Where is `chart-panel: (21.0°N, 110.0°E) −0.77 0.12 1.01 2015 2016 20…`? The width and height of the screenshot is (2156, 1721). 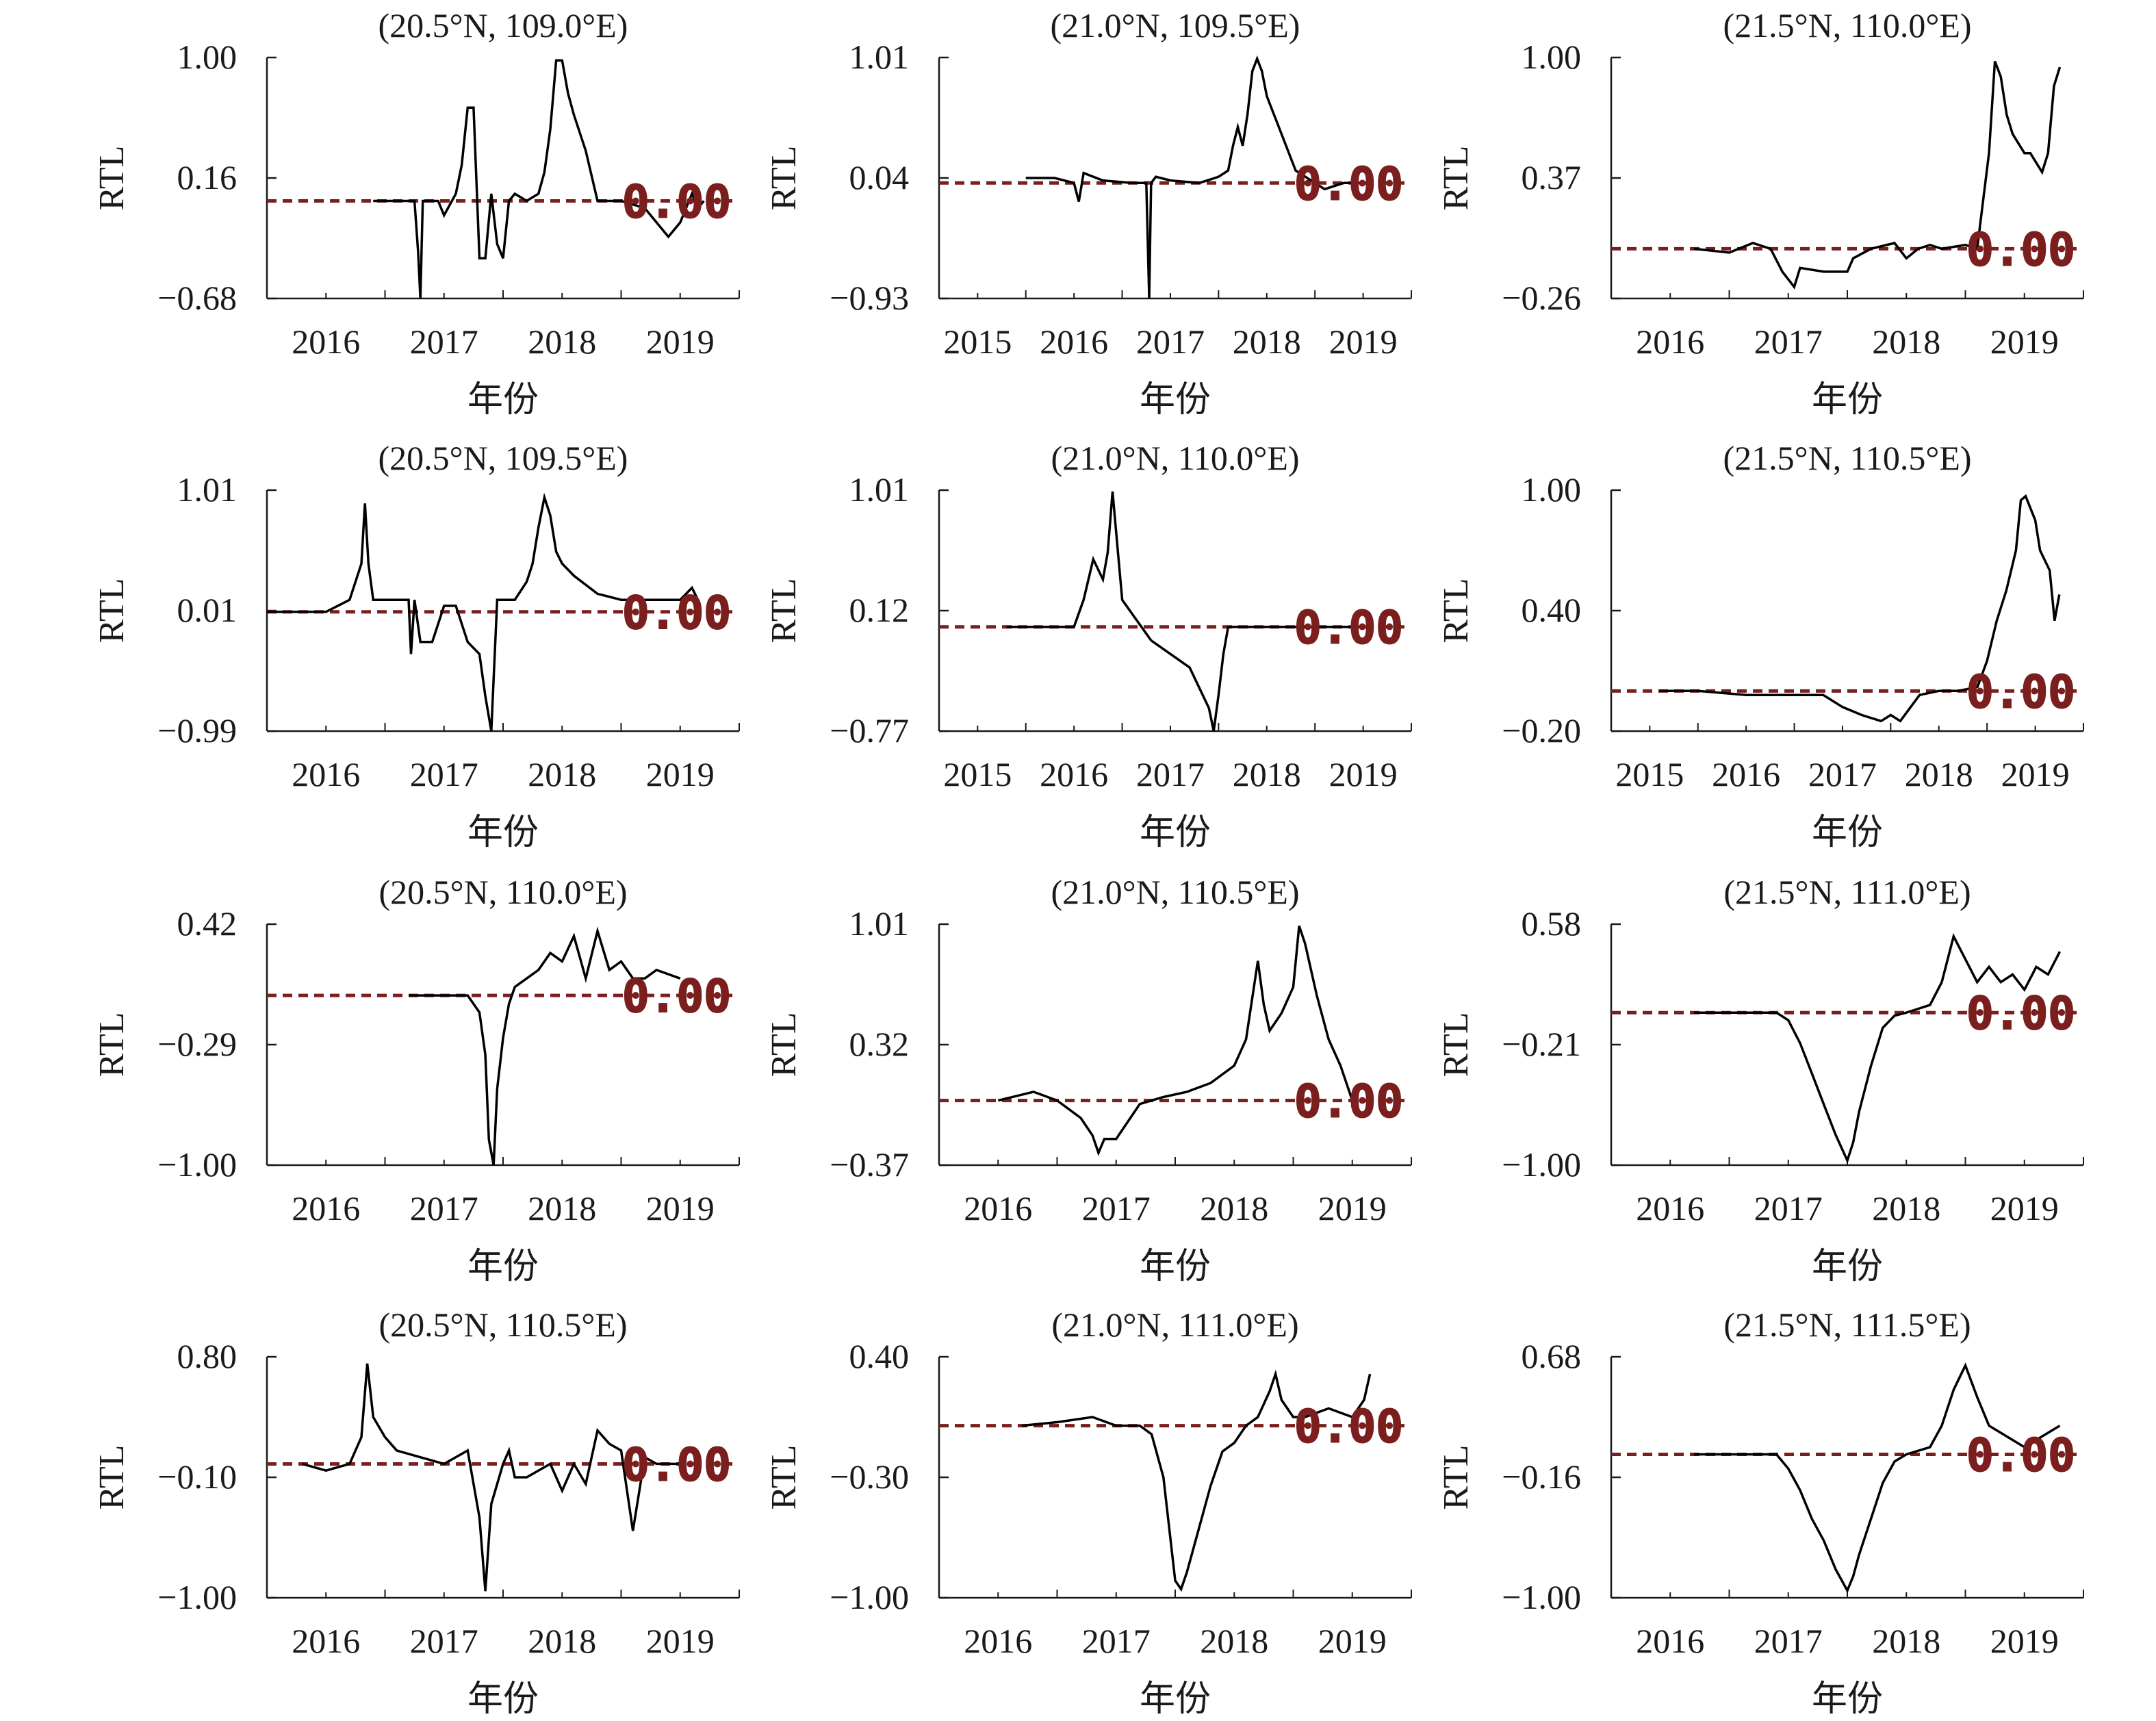
chart-panel: (21.0°N, 110.0°E) −0.77 0.12 1.01 2015 2016 20… is located at coordinates (1088, 645).